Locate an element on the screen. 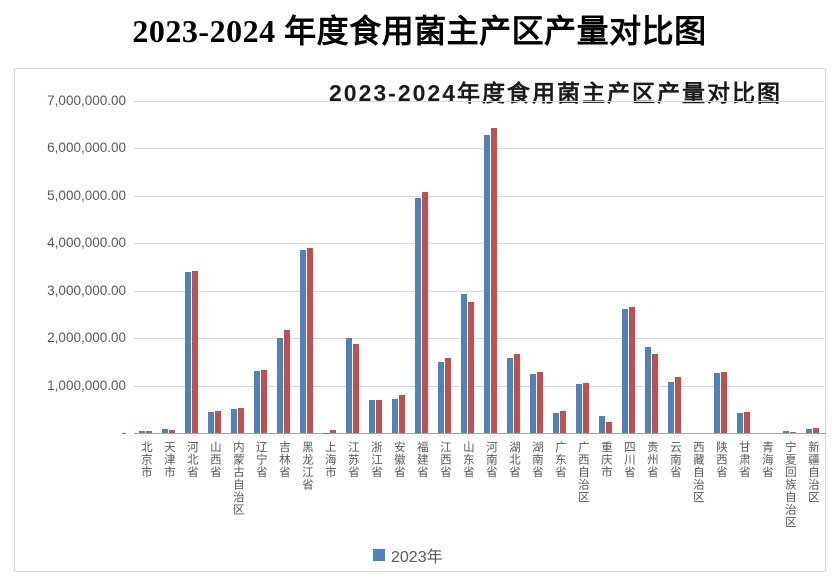  legend: 2023年 is located at coordinates (408, 555).